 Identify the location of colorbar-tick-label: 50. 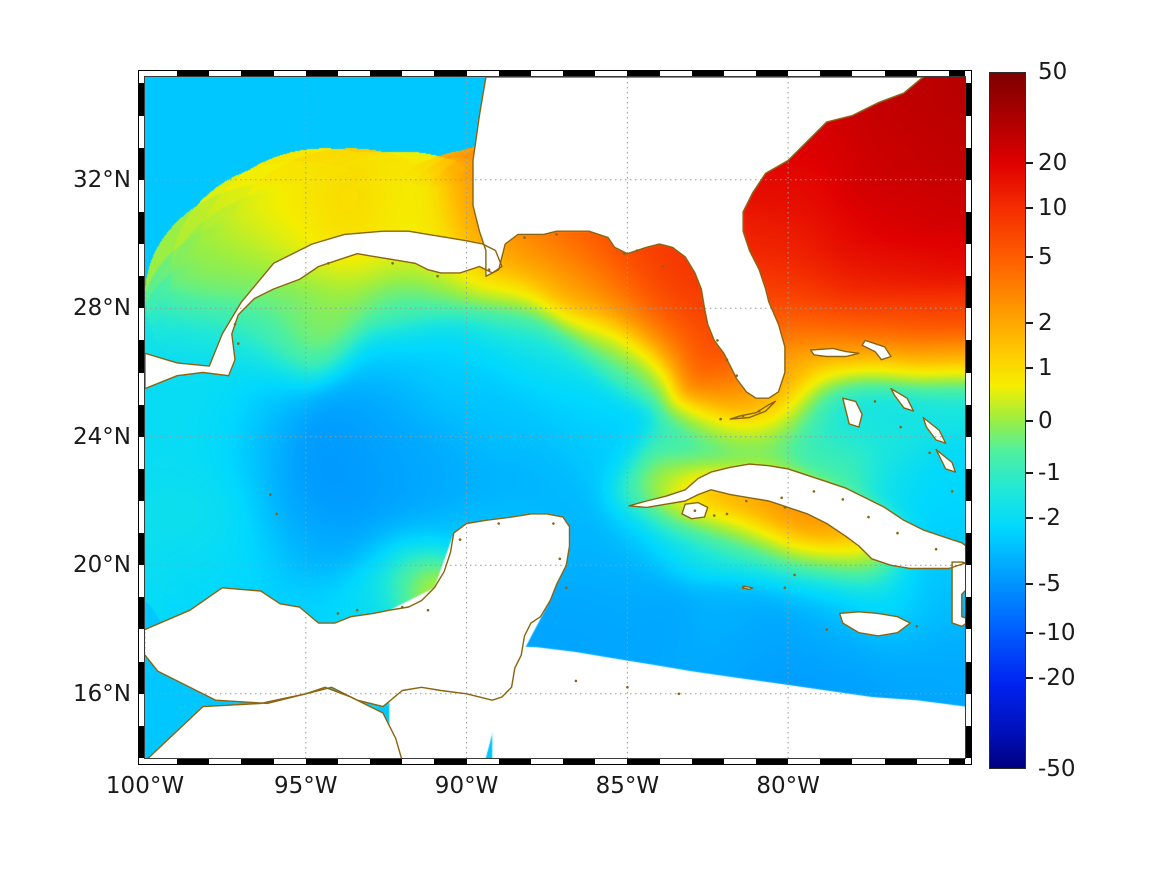
(1053, 72).